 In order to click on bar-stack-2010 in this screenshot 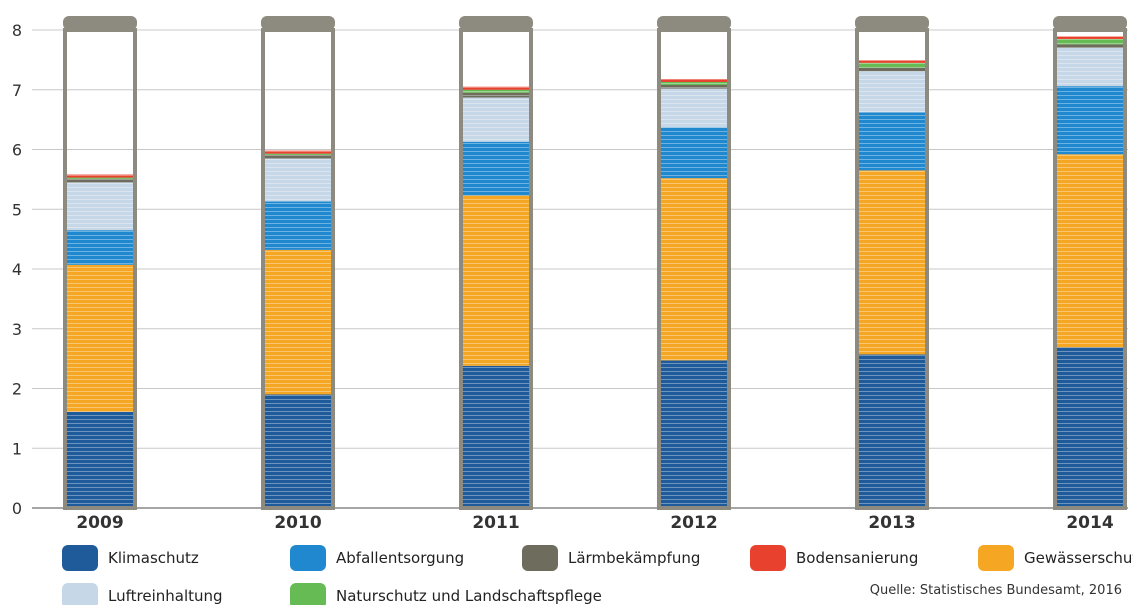, I will do `click(298, 263)`.